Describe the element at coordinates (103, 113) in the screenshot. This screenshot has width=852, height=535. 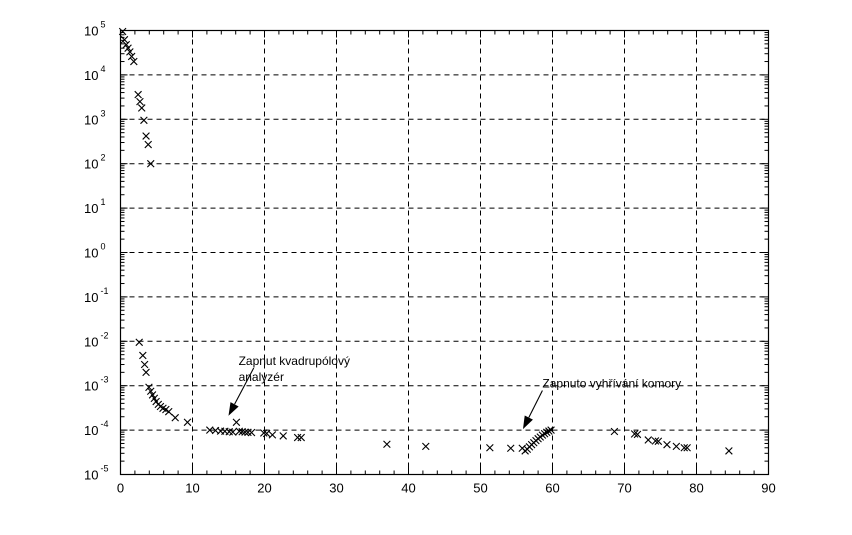
I see `y-tick-label-exponent: 3` at that location.